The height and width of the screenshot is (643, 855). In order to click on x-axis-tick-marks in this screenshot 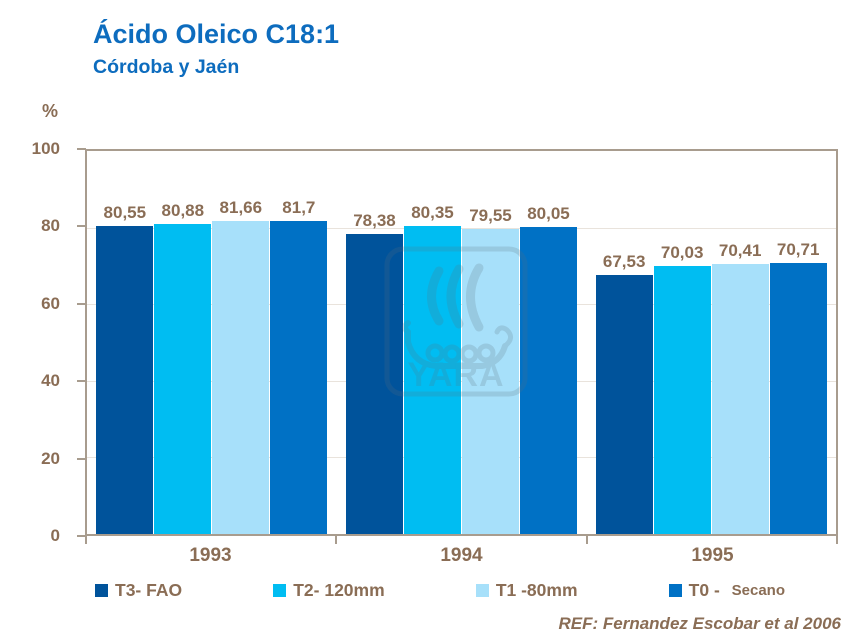, I will do `click(461, 540)`.